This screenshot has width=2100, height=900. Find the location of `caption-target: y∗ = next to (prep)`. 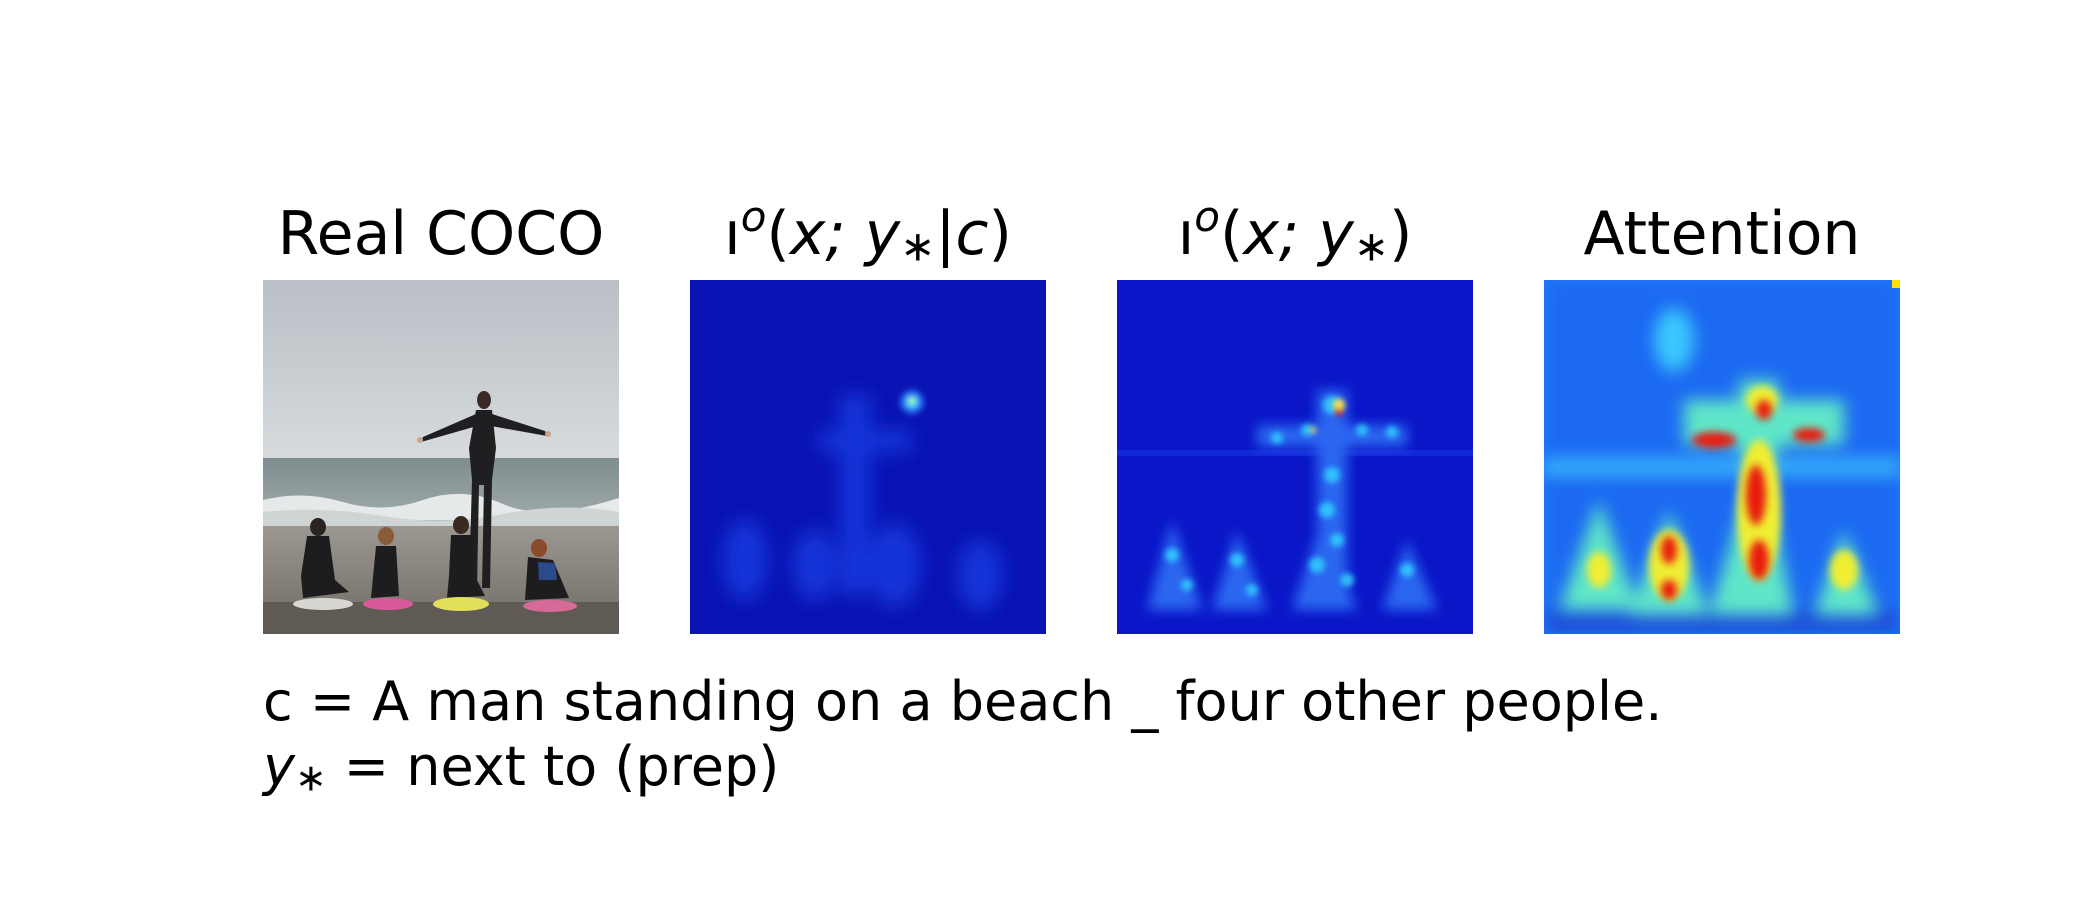

caption-target: y∗ = next to (prep) is located at coordinates (521, 772).